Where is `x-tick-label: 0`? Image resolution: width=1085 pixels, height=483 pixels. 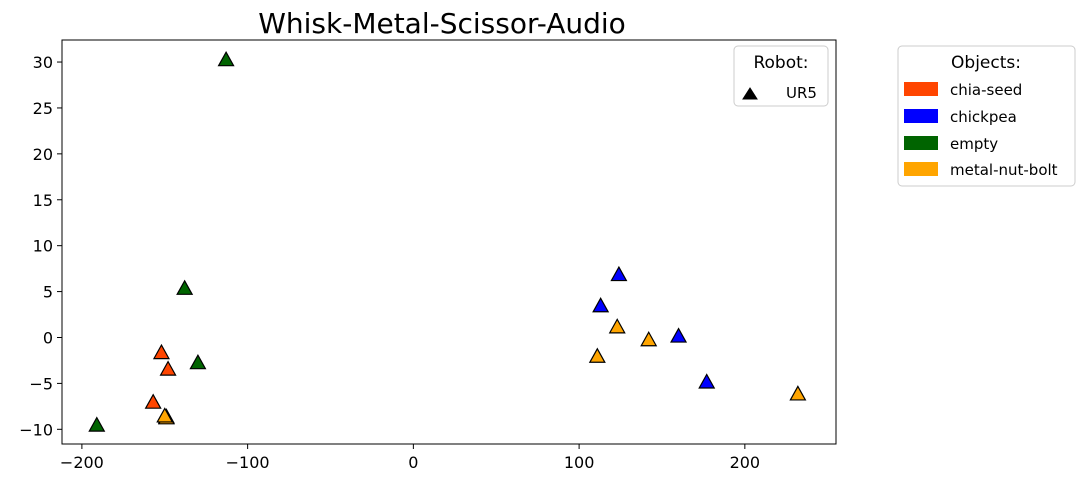
x-tick-label: 0 is located at coordinates (413, 462).